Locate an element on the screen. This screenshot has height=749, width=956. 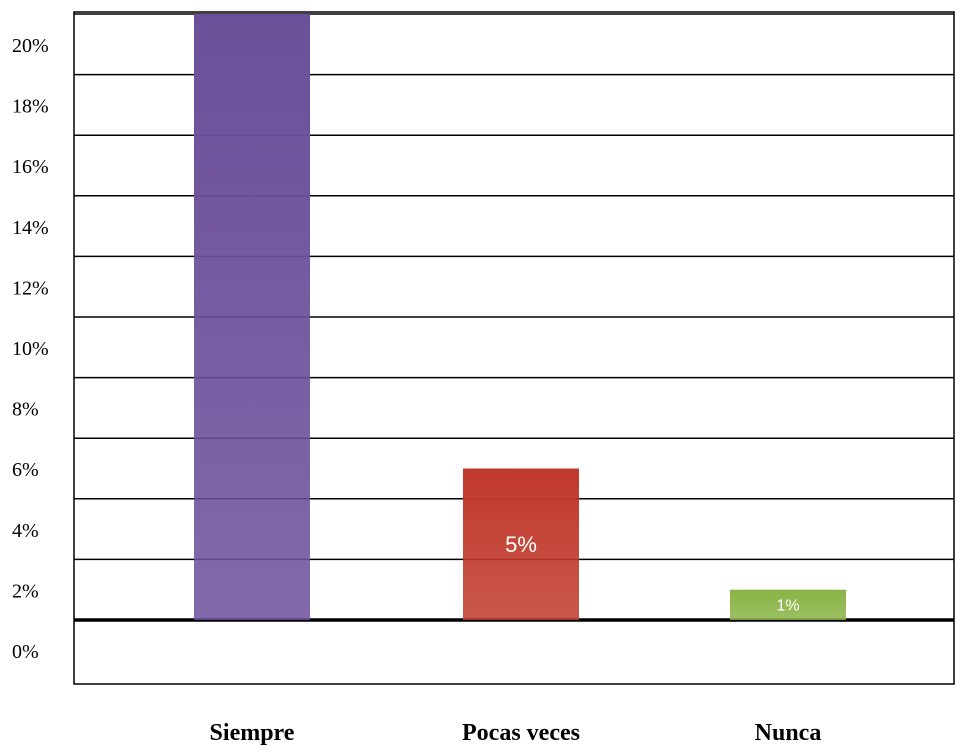
data-label: 1% is located at coordinates (787, 605).